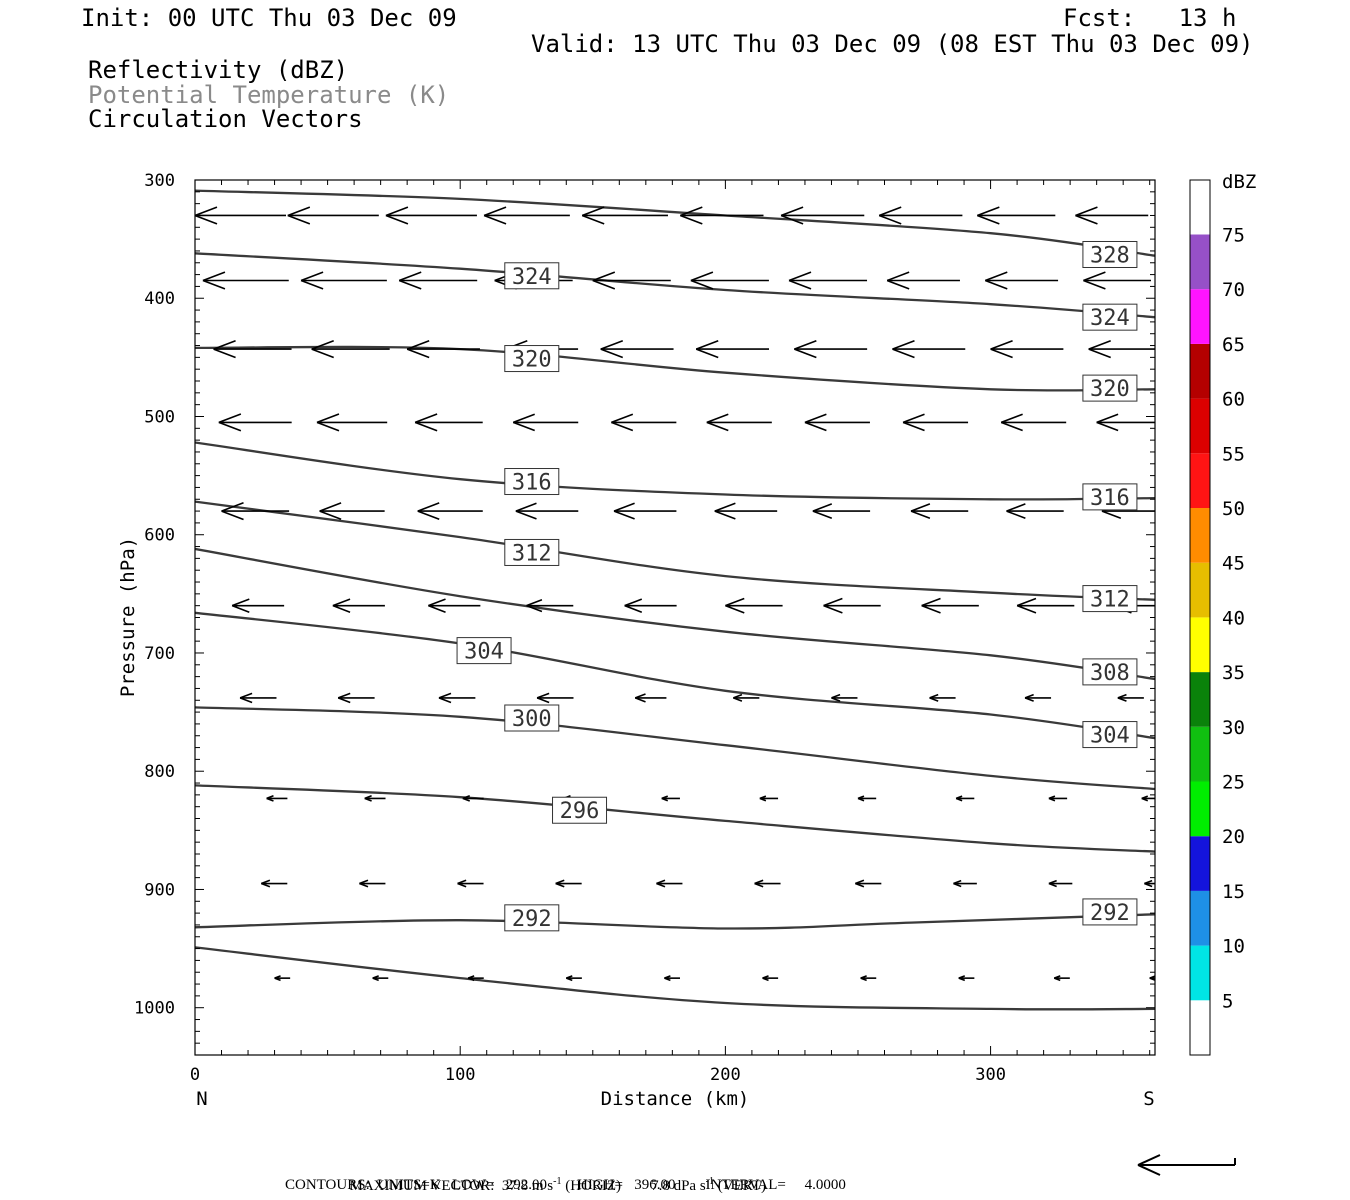 The width and height of the screenshot is (1350, 1200). Describe the element at coordinates (709, 1181) in the screenshot. I see `exponent: -1` at that location.